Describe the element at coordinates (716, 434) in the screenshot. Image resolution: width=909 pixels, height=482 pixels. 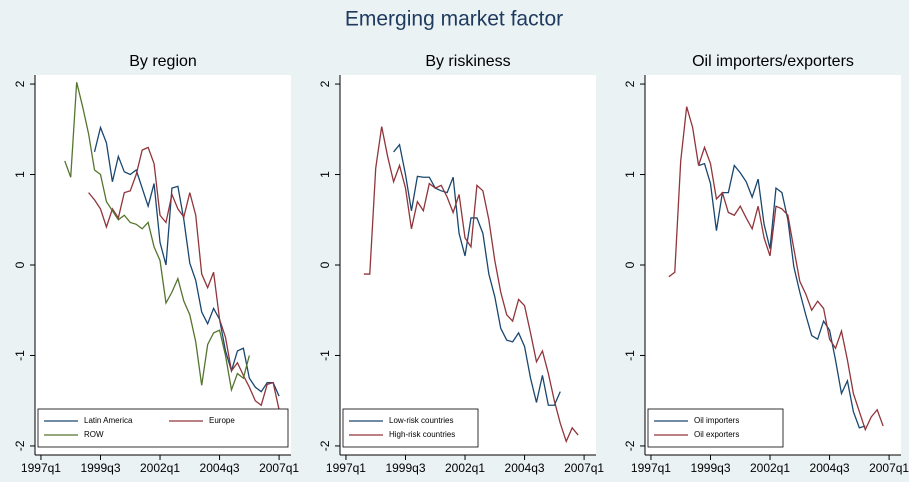
I see `legend-label: Oil exporters` at that location.